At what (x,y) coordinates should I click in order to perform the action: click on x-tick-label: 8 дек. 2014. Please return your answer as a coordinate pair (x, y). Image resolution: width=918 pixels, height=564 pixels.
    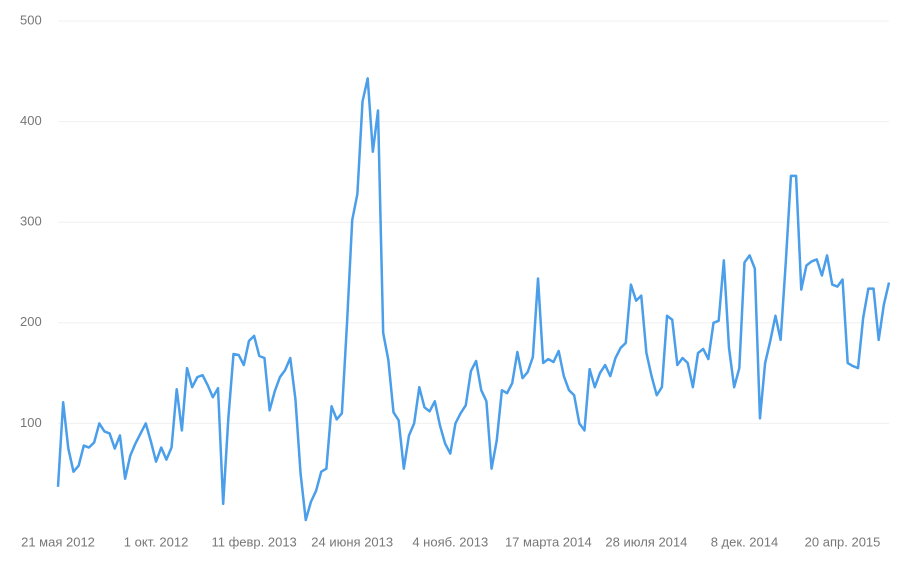
    Looking at the image, I should click on (745, 541).